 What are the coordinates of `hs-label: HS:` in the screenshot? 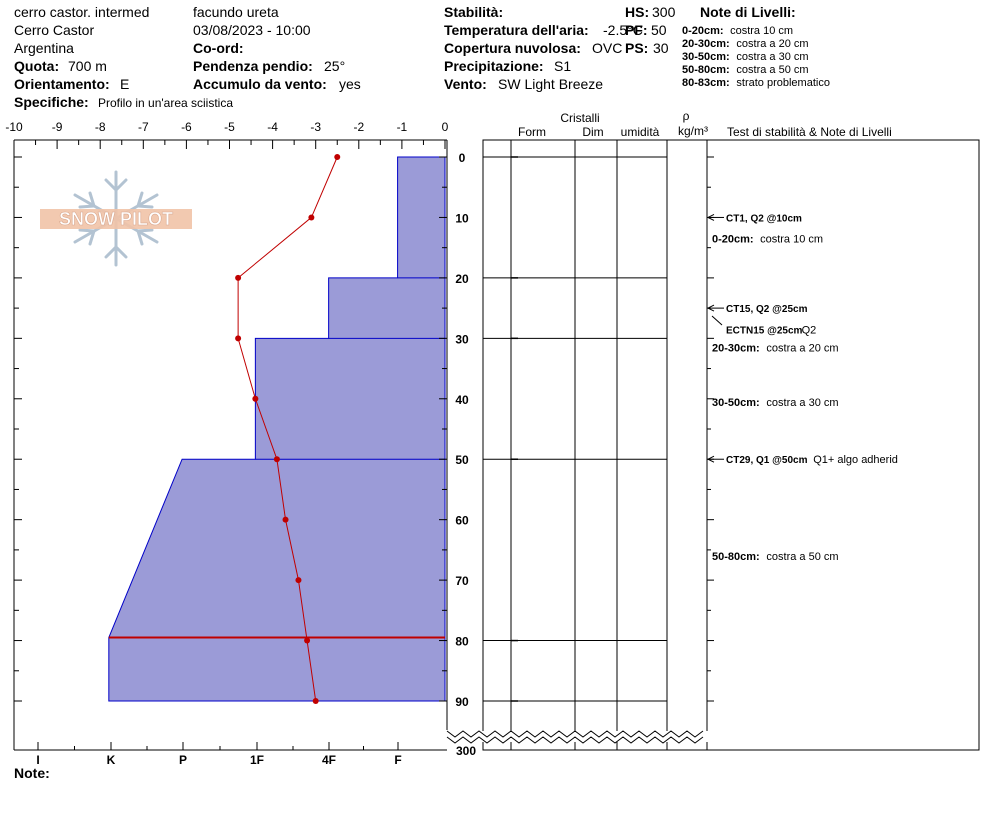 It's located at (637, 12).